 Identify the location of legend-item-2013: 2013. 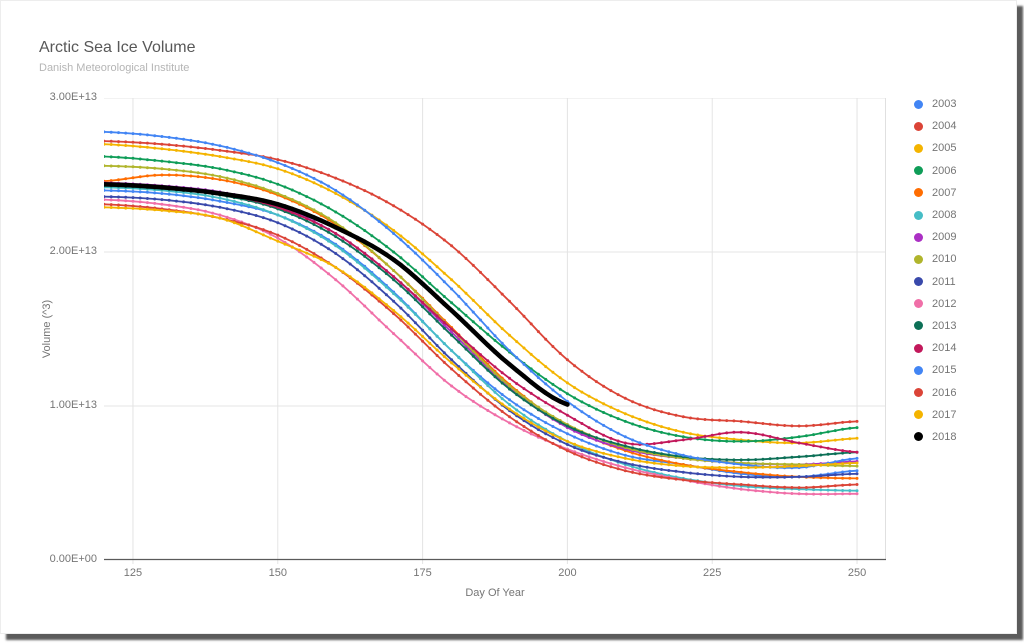
(935, 326).